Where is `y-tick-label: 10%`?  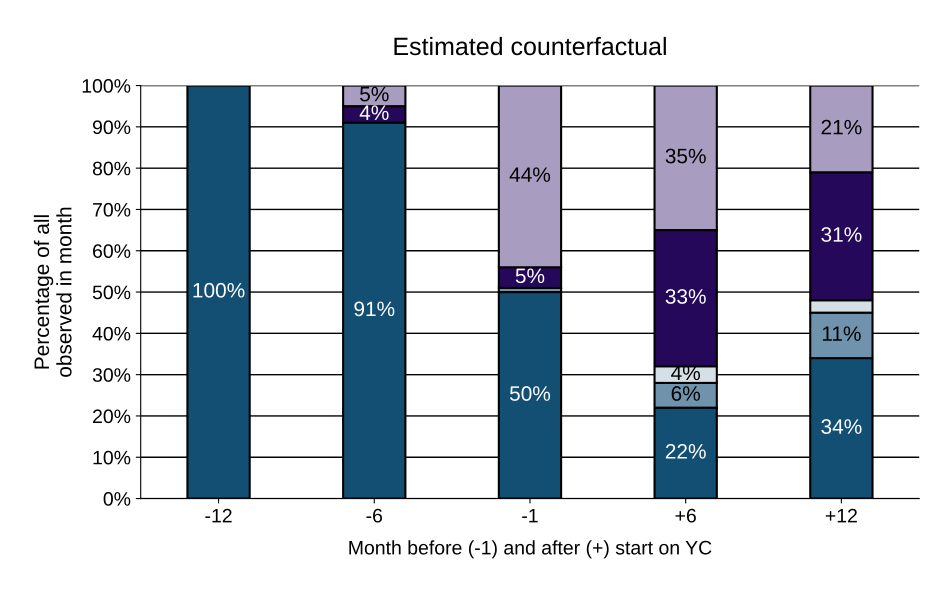 y-tick-label: 10% is located at coordinates (112, 457).